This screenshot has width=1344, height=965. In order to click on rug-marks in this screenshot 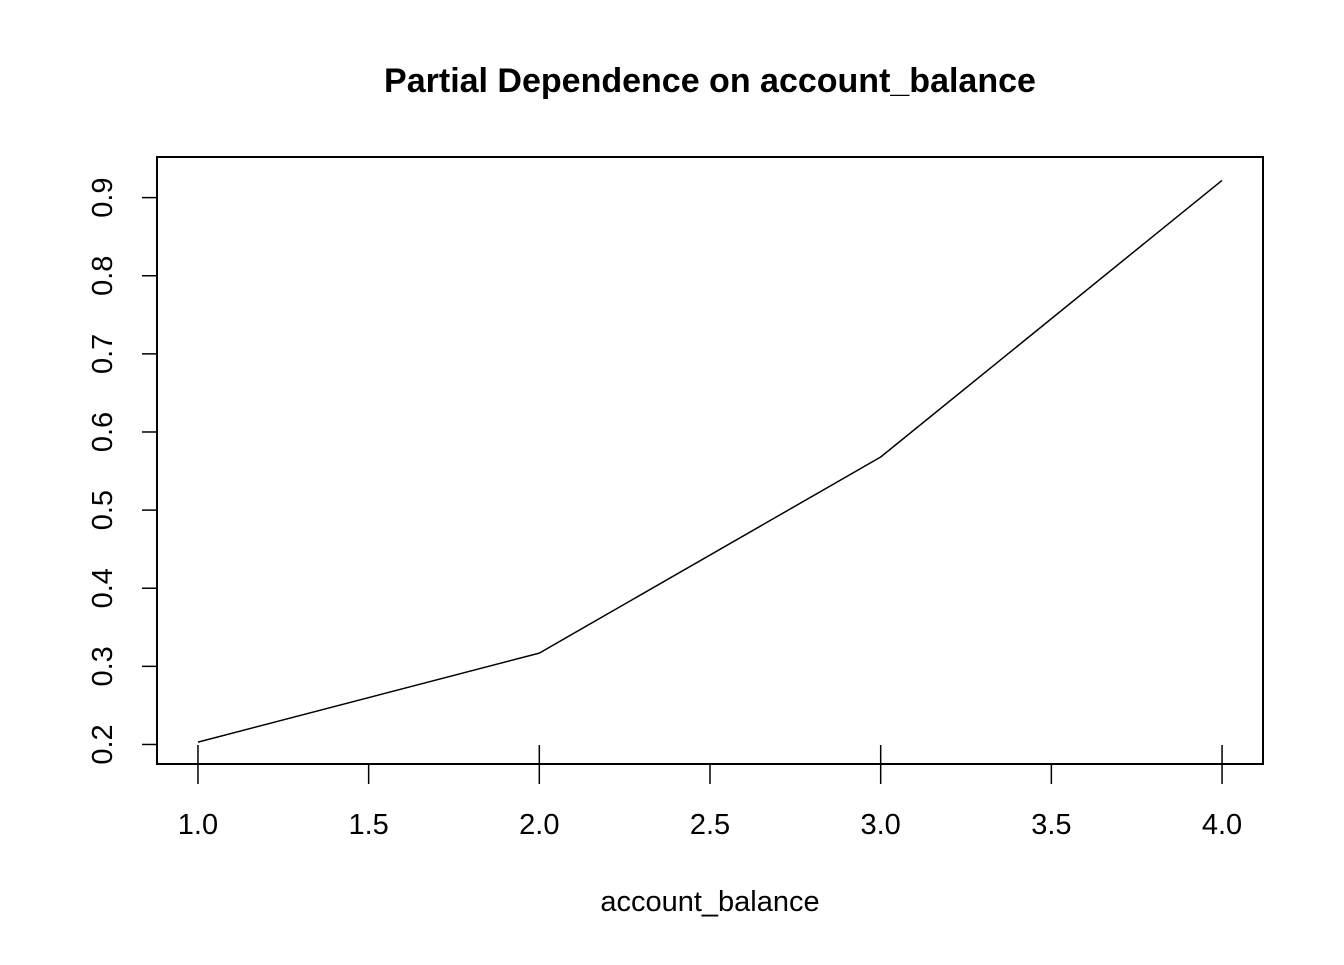, I will do `click(710, 754)`.